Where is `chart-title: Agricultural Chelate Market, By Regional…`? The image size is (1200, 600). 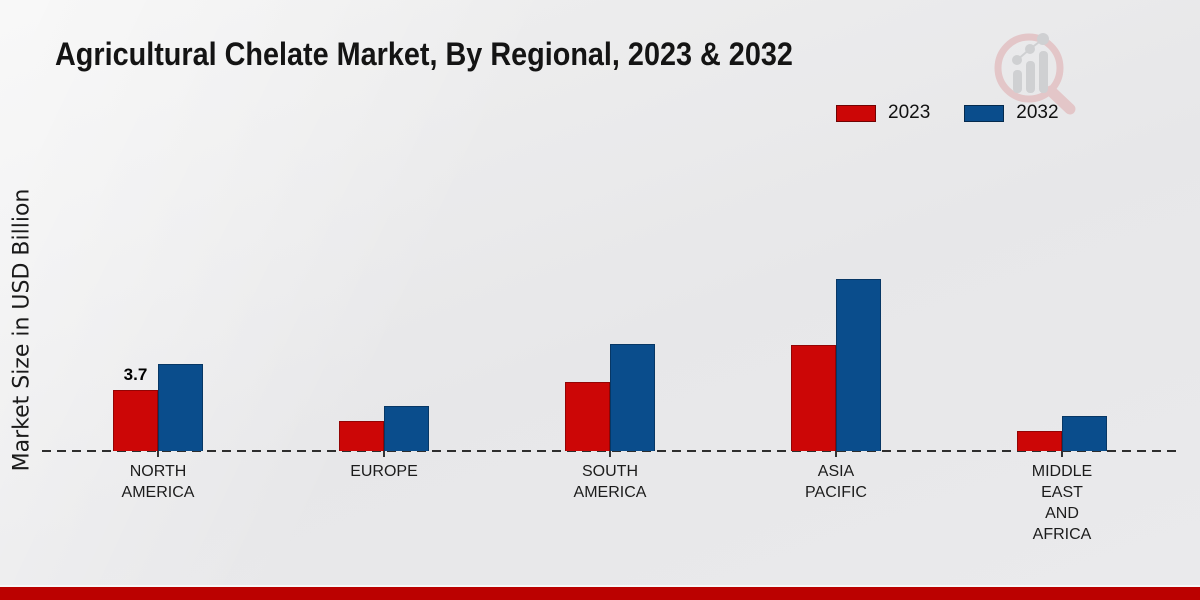 chart-title: Agricultural Chelate Market, By Regional… is located at coordinates (424, 54).